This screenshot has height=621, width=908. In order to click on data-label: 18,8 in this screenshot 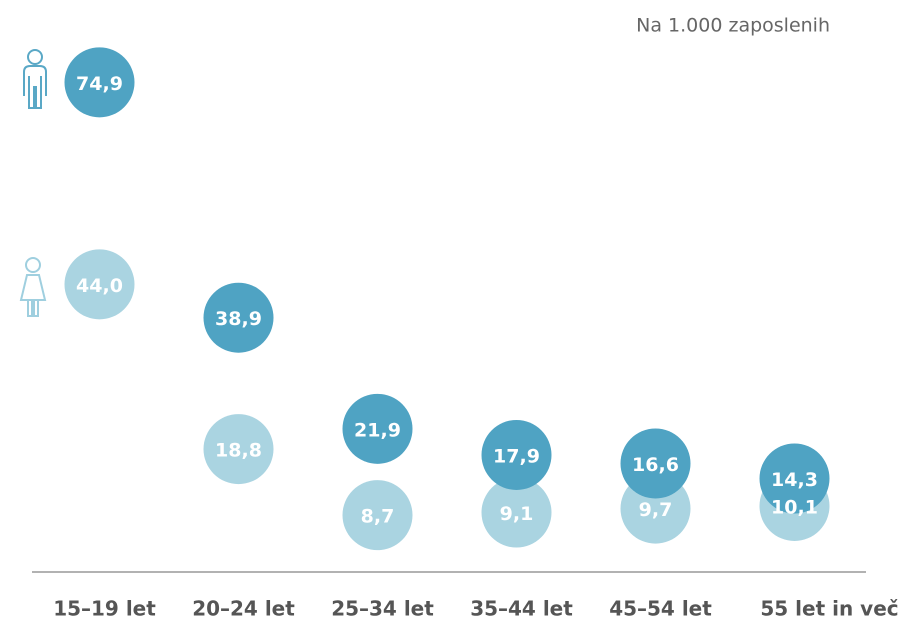, I will do `click(238, 451)`.